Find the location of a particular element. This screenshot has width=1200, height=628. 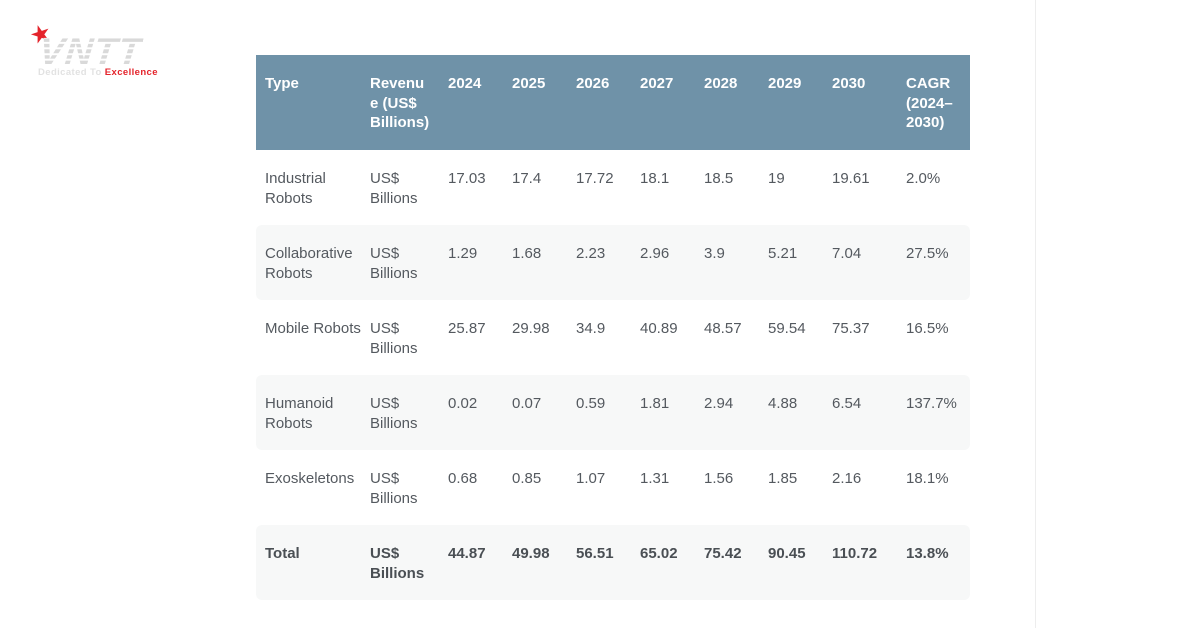

cell-2027: 1.81 is located at coordinates (663, 412).